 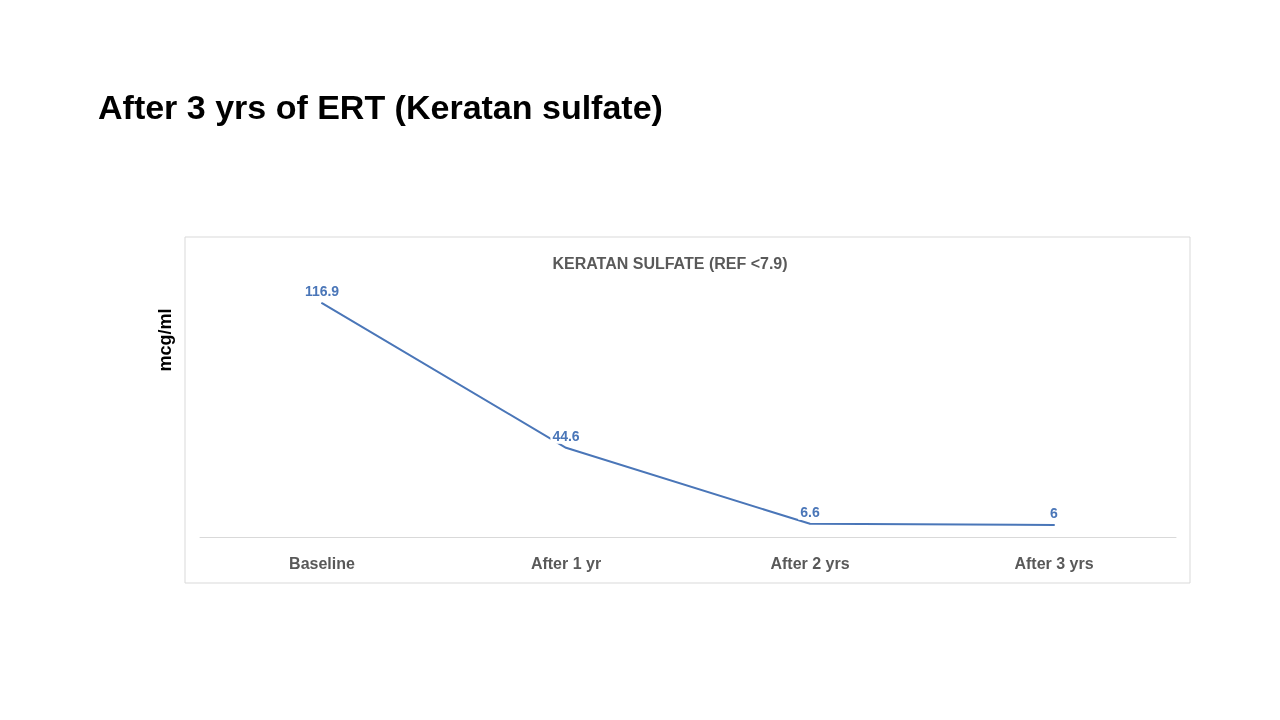 What do you see at coordinates (670, 263) in the screenshot?
I see `chart-subtitle: KERATAN SULFATE (REF <7.9)` at bounding box center [670, 263].